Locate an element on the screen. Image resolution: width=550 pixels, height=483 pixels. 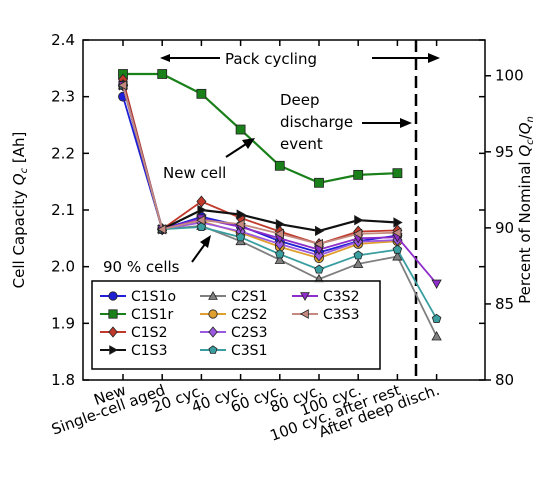
deep-discharge-arrowhead is located at coordinates (406, 123).